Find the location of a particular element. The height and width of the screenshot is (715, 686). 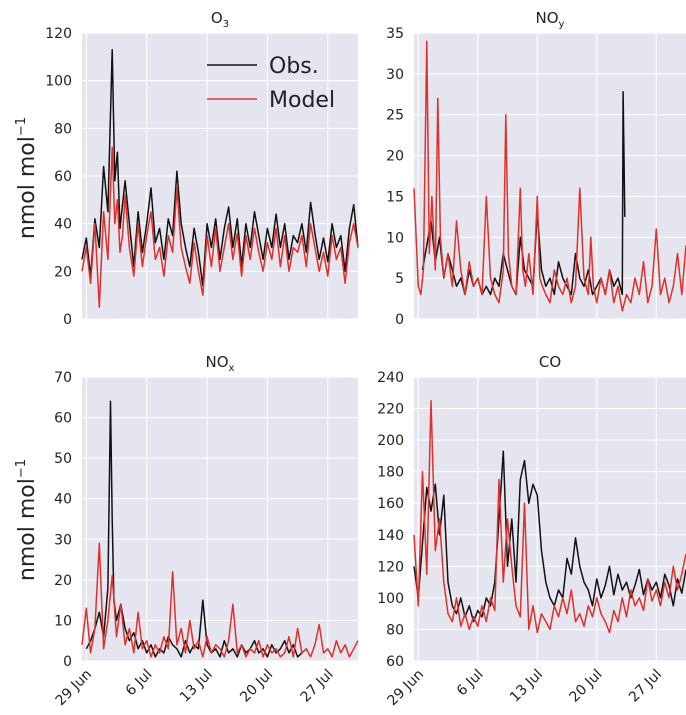

y-tick-label: 180 is located at coordinates (390, 473).